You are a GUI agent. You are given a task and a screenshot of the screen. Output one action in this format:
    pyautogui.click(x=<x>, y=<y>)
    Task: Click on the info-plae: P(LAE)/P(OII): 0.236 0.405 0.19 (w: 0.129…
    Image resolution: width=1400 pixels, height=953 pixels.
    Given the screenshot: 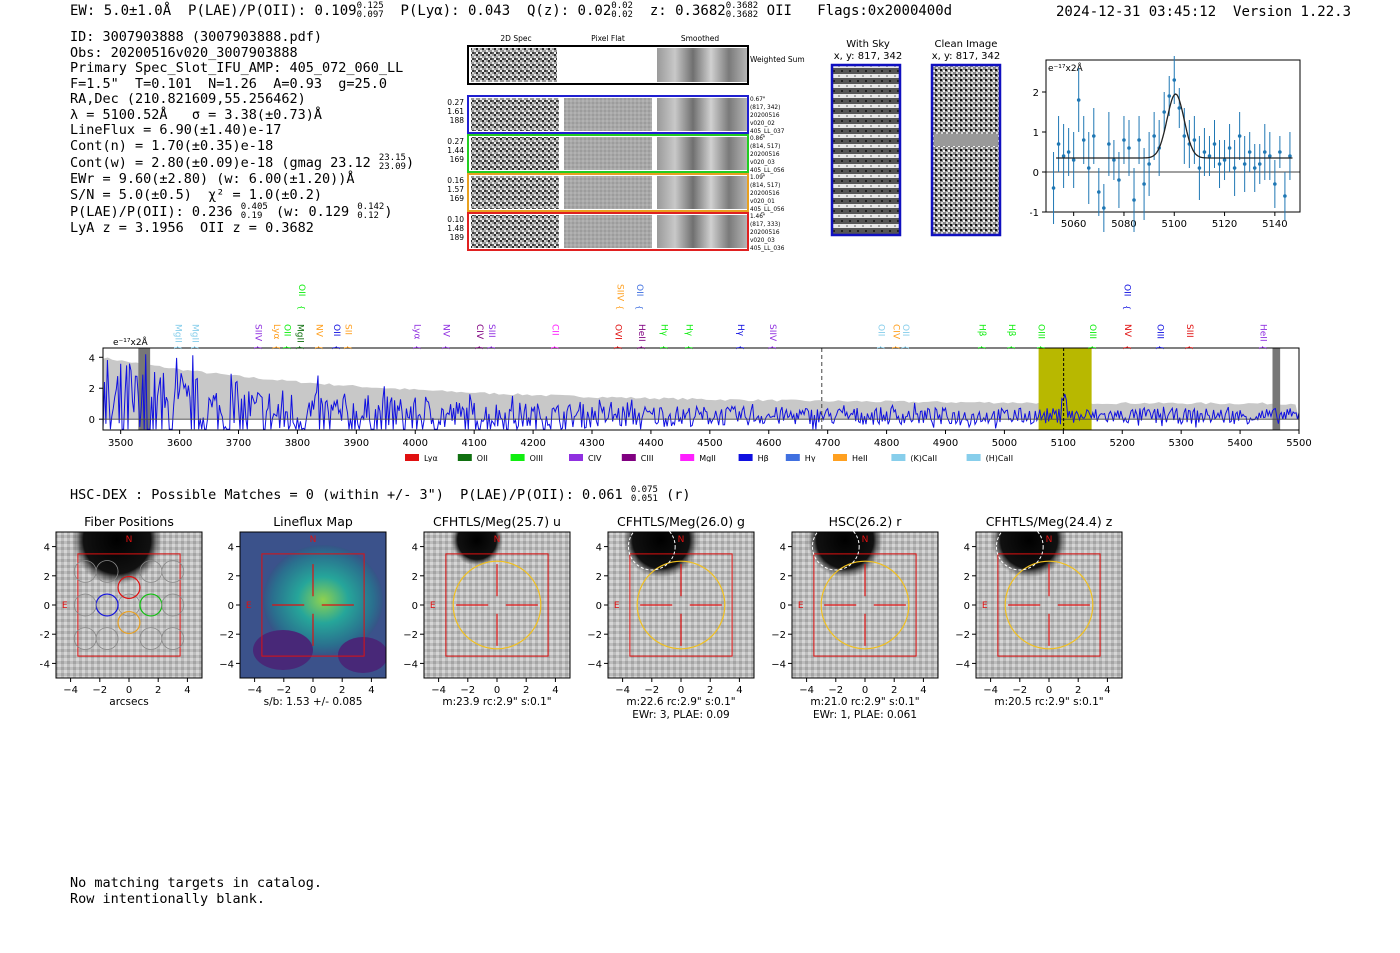 What is the action you would take?
    pyautogui.click(x=231, y=211)
    